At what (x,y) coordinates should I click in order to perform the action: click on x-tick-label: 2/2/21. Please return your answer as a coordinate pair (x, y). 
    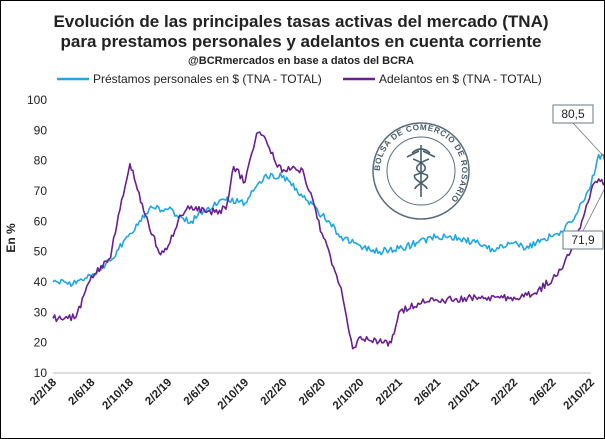
    Looking at the image, I should click on (390, 392).